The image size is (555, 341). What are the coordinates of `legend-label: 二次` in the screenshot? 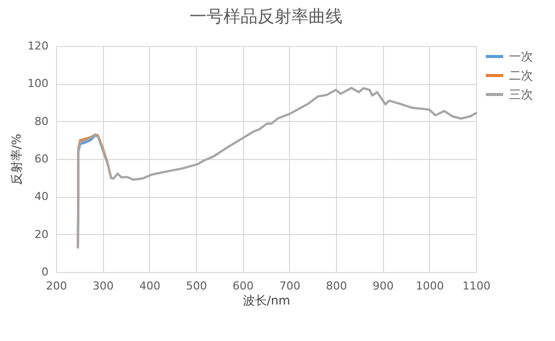 It's located at (521, 75).